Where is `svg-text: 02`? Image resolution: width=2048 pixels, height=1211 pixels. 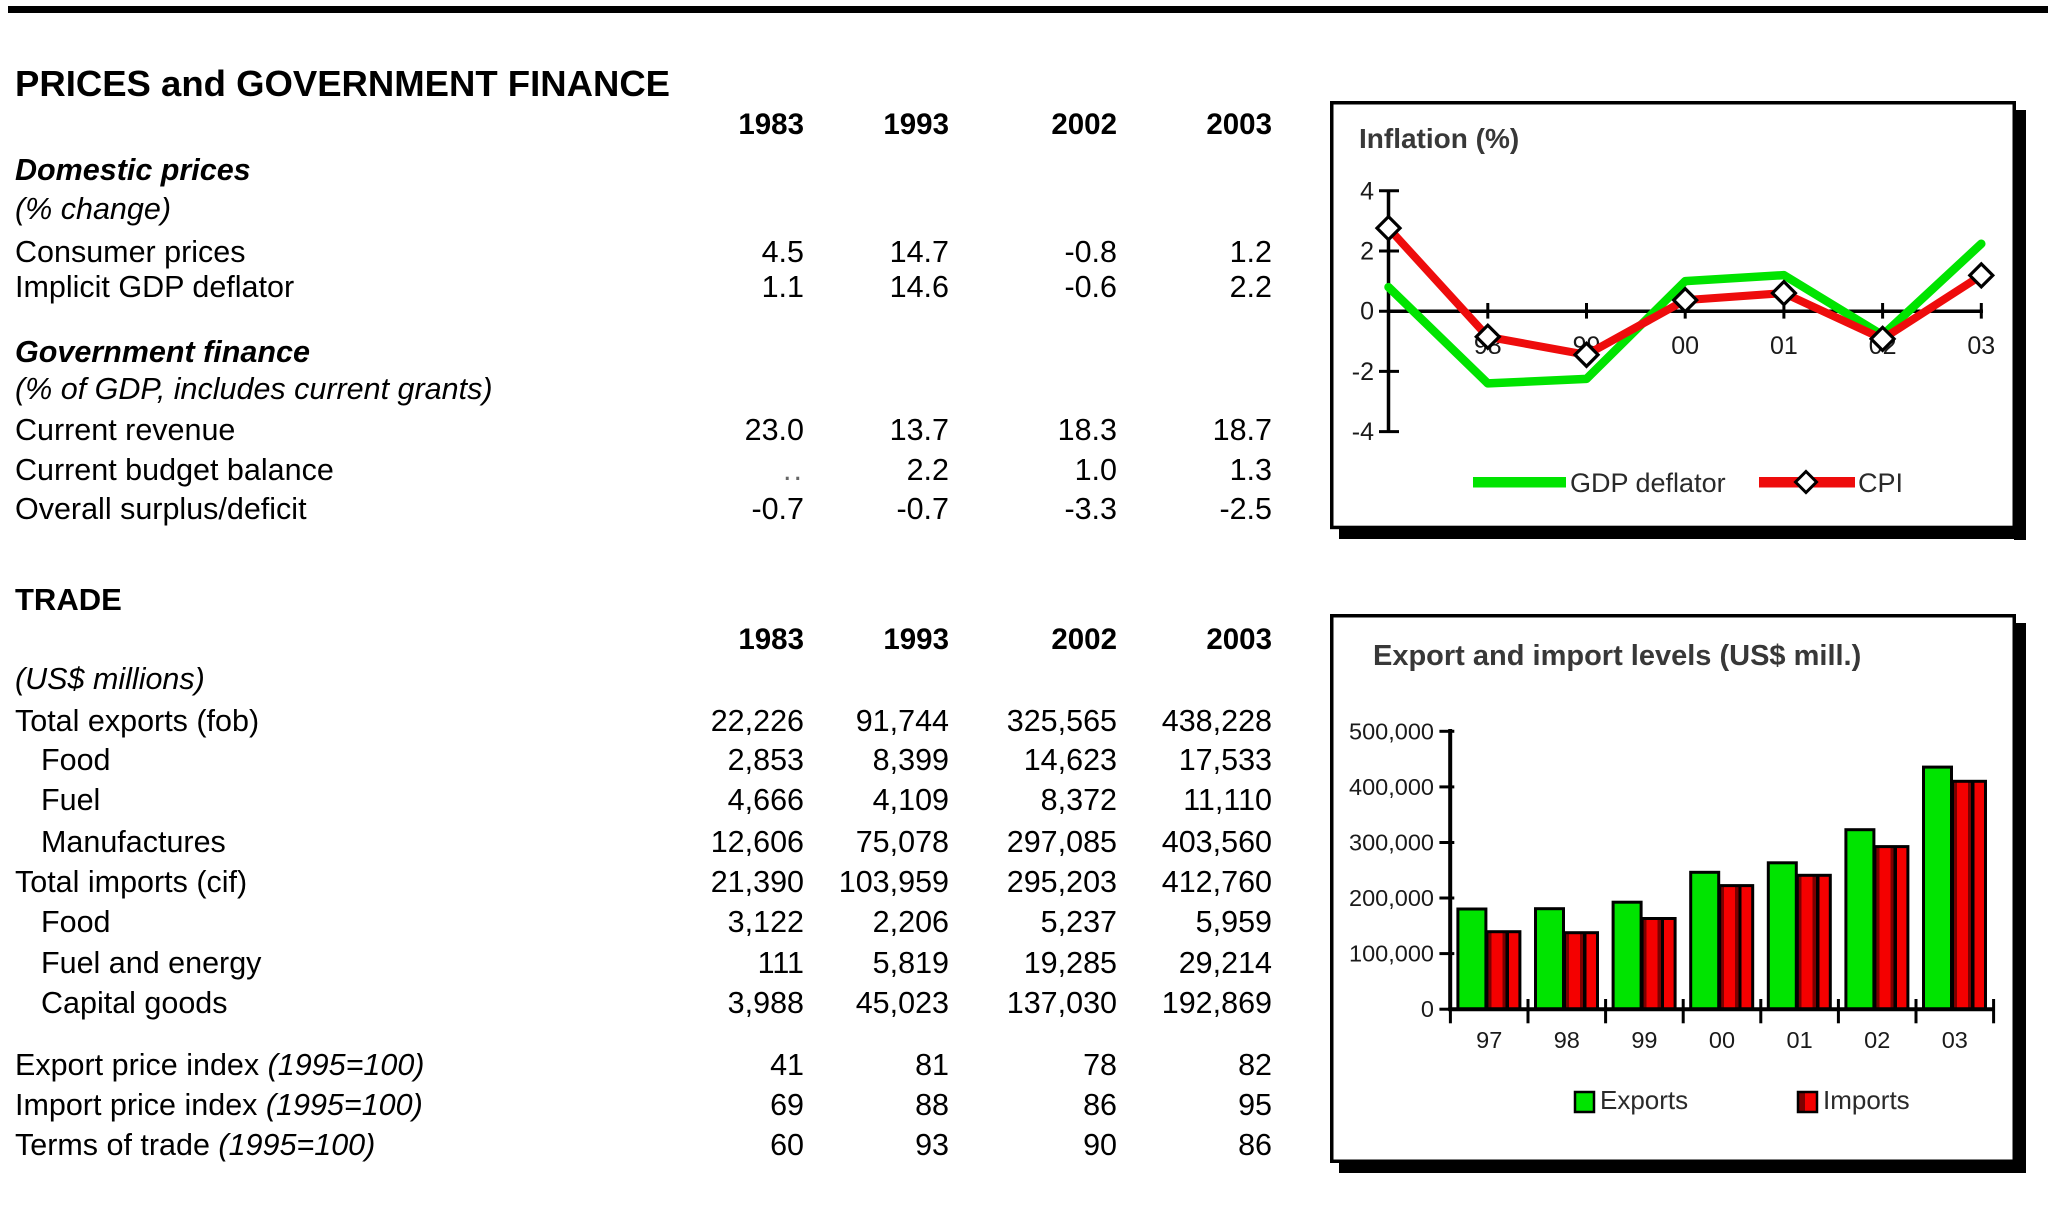
svg-text: 02 is located at coordinates (1877, 1040).